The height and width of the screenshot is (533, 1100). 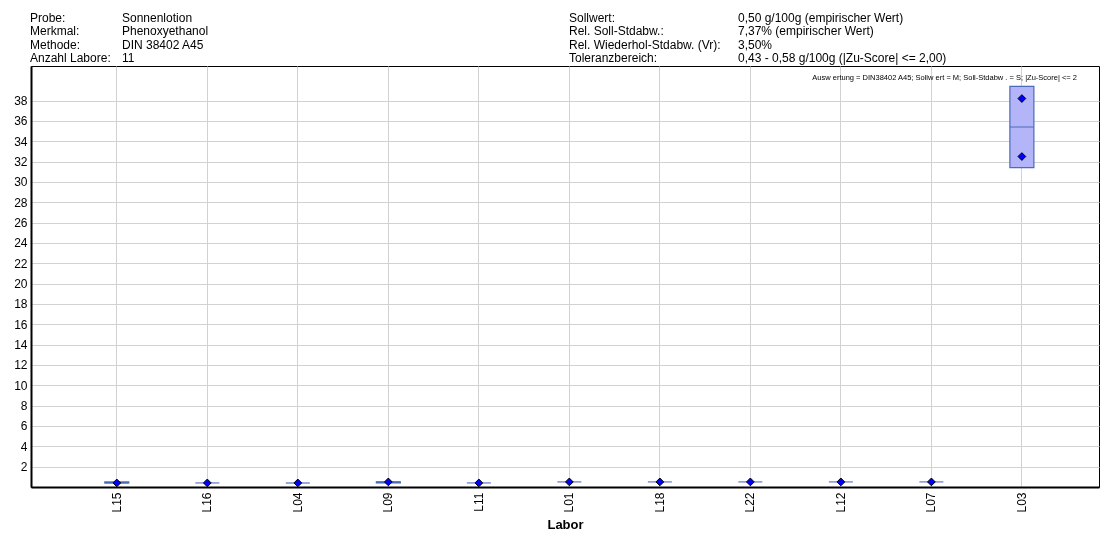 What do you see at coordinates (21, 202) in the screenshot?
I see `y-tick-label: 28` at bounding box center [21, 202].